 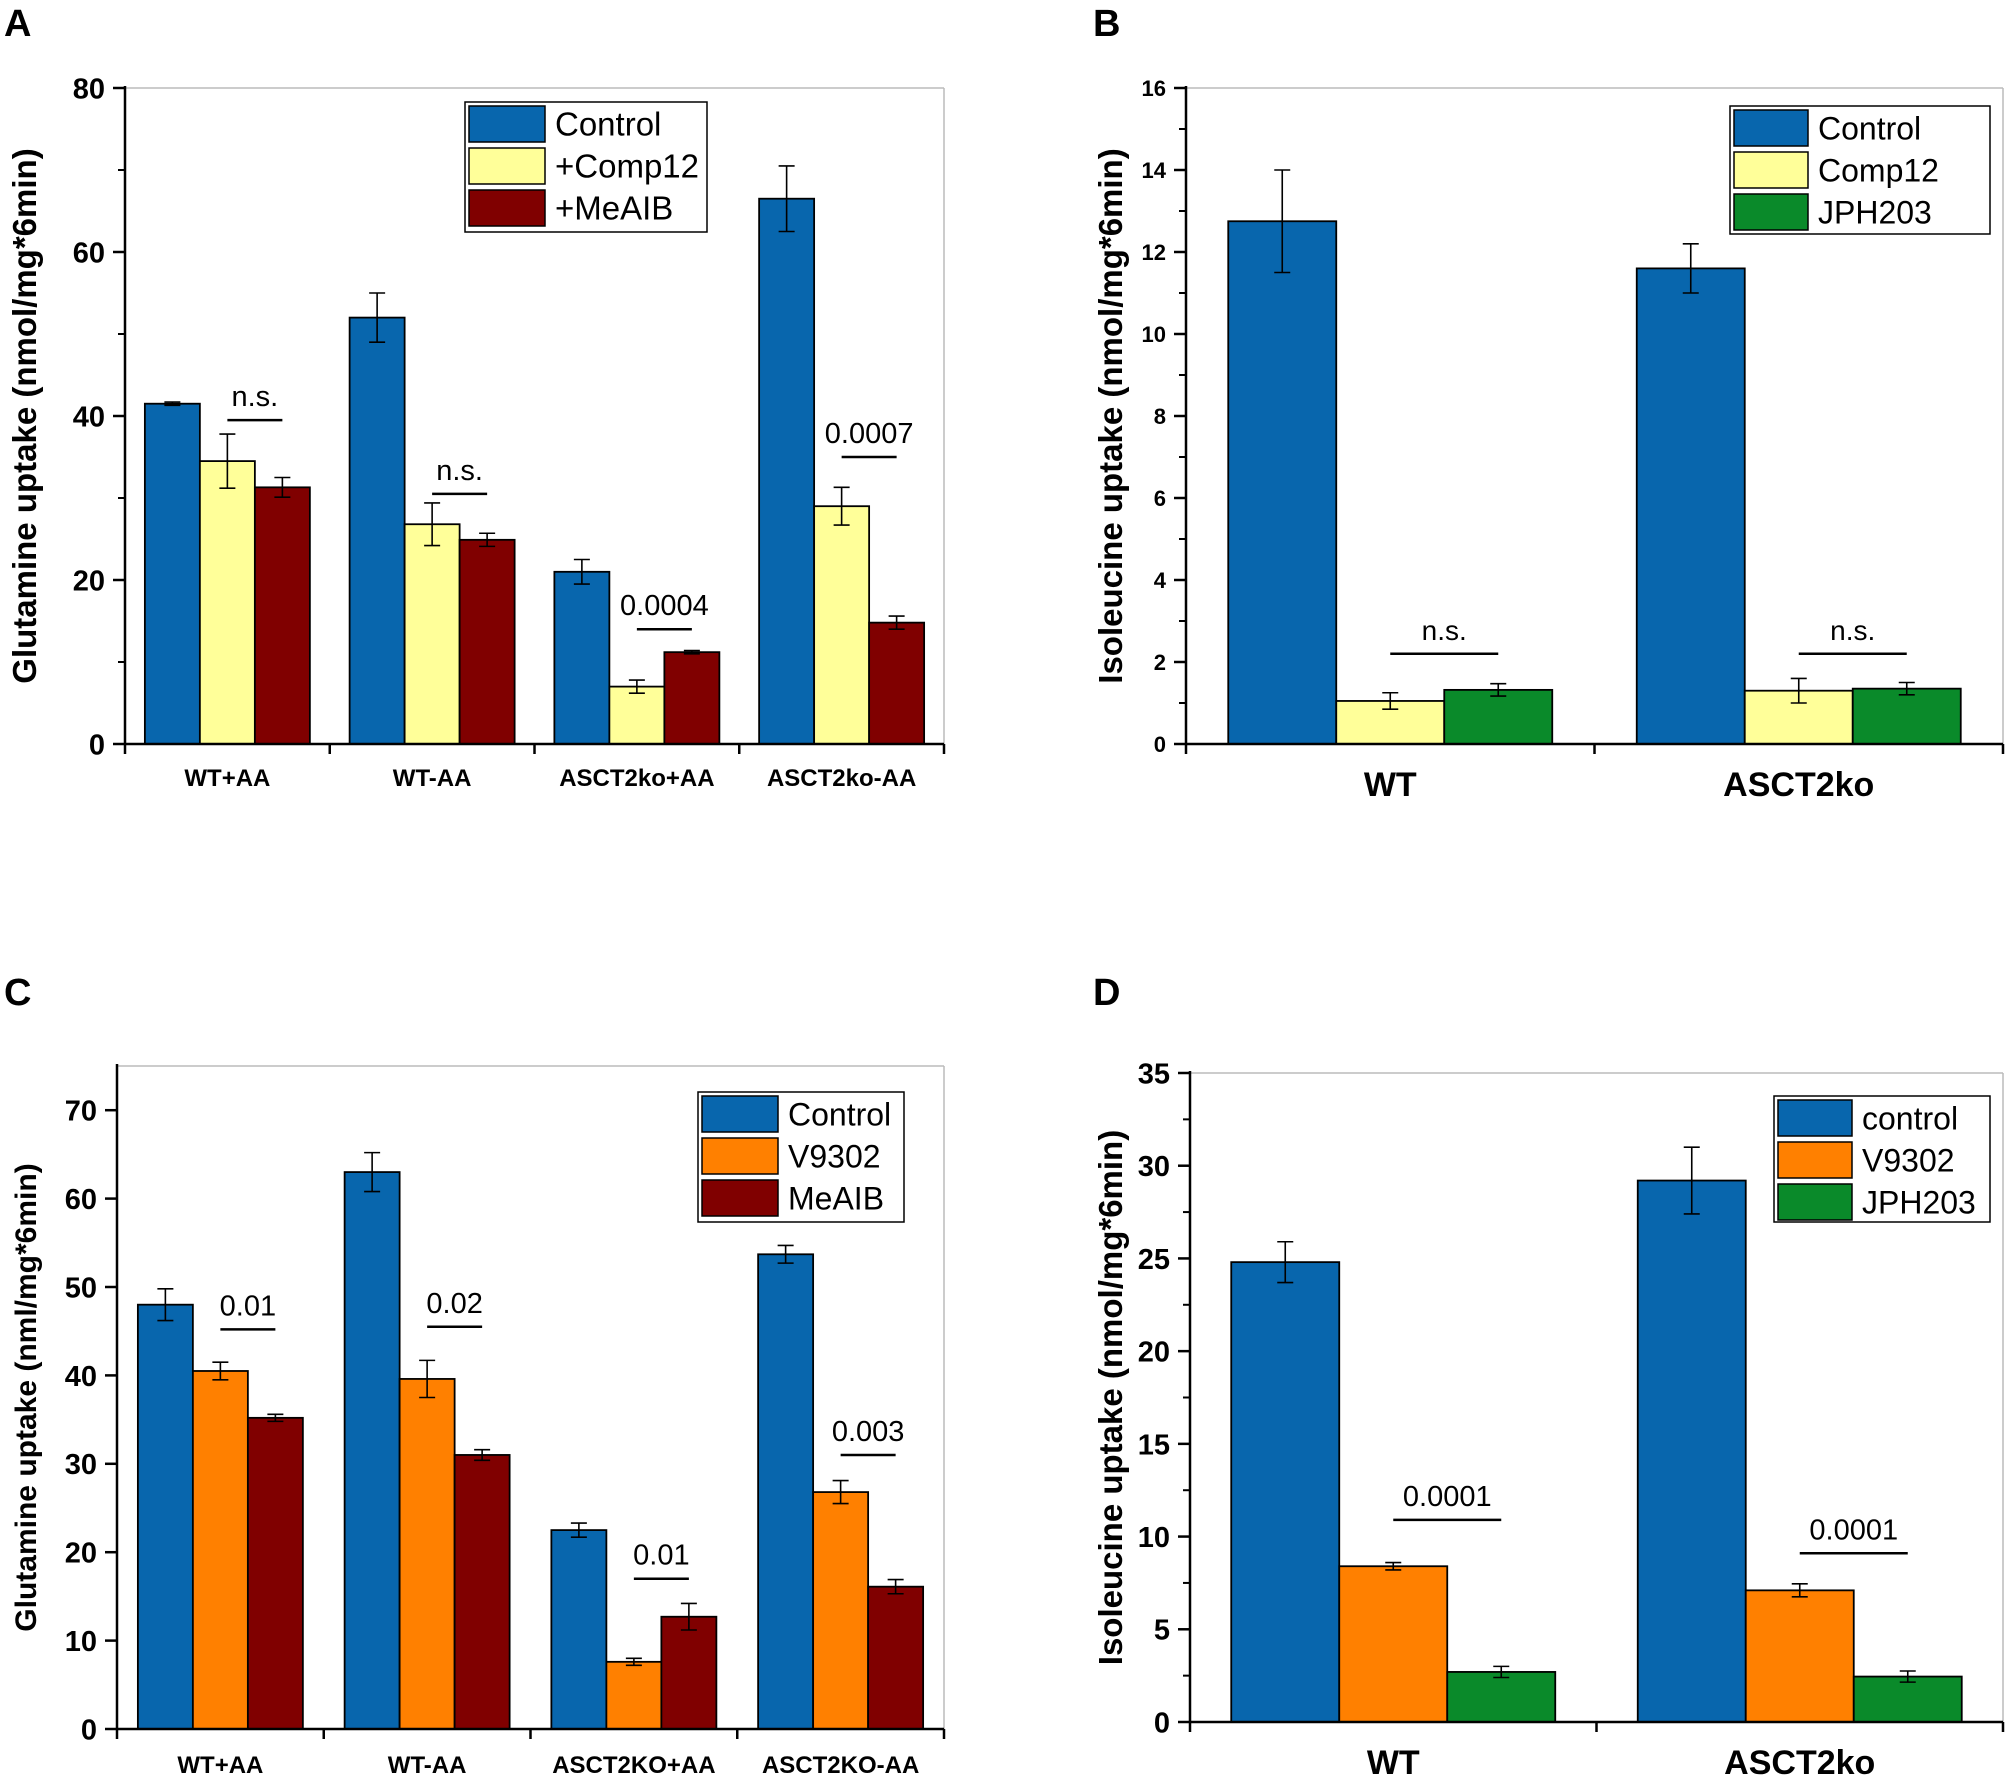 What do you see at coordinates (89, 89) in the screenshot?
I see `y-tick-label: 80` at bounding box center [89, 89].